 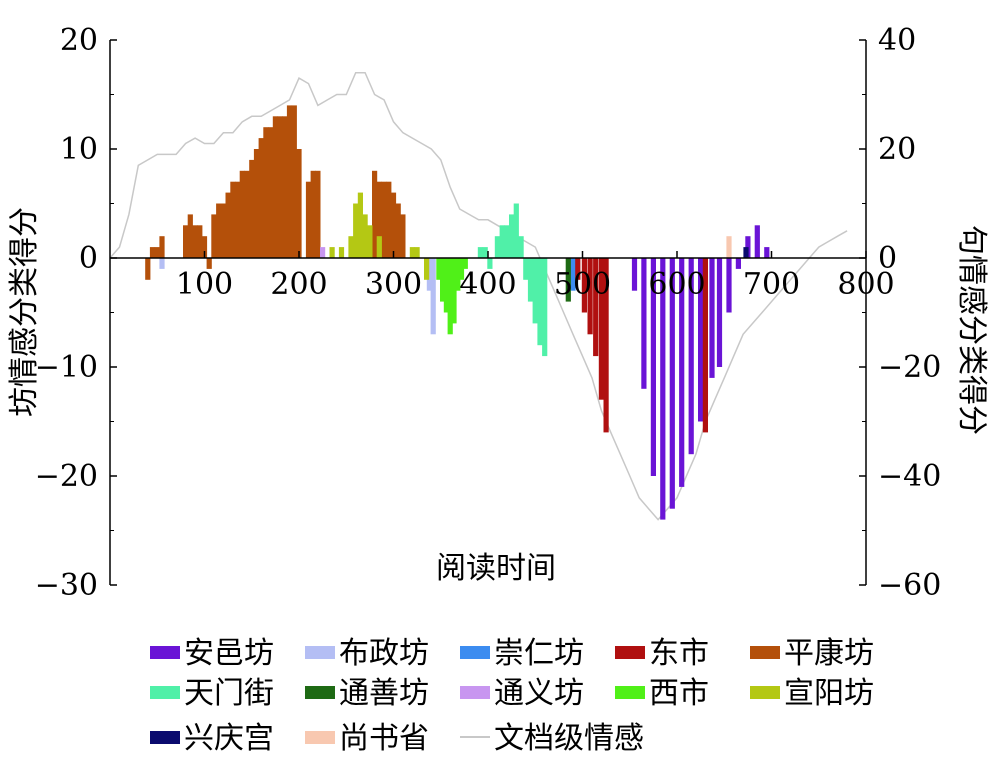 What do you see at coordinates (909, 476) in the screenshot?
I see `right-y-tick-label-4: −40` at bounding box center [909, 476].